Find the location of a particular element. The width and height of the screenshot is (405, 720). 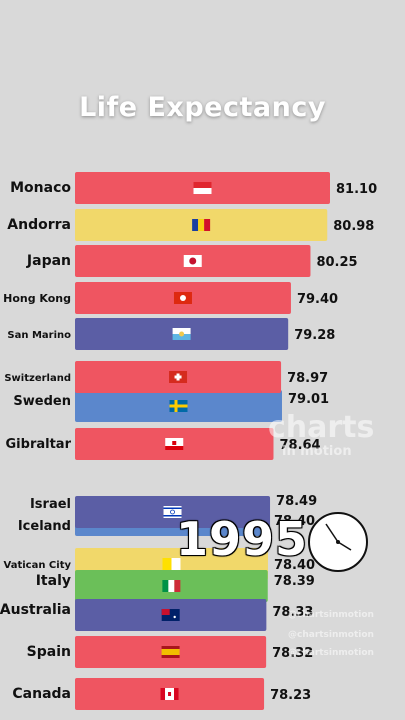

sweden-flag is located at coordinates (178, 406).